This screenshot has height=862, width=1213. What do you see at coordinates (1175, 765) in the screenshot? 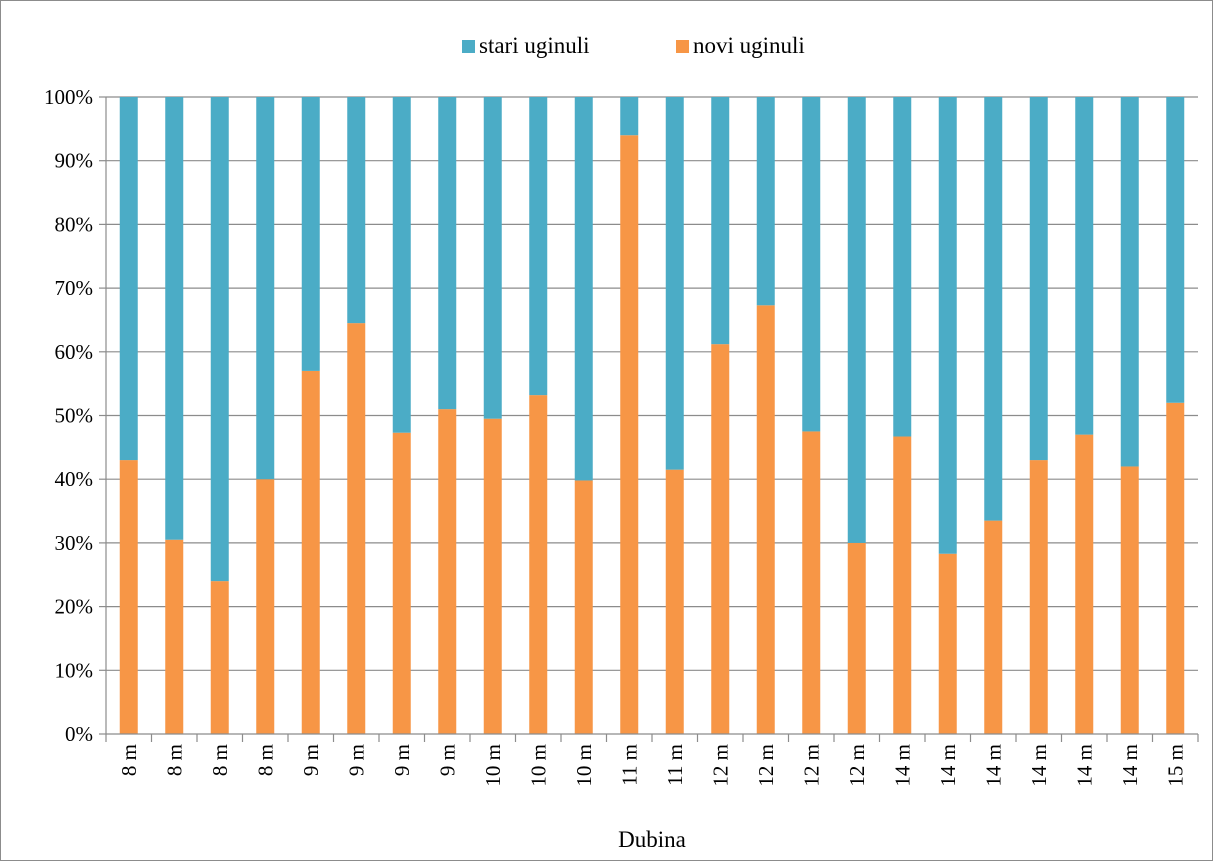
I see `x-tick-label: 15 m` at bounding box center [1175, 765].